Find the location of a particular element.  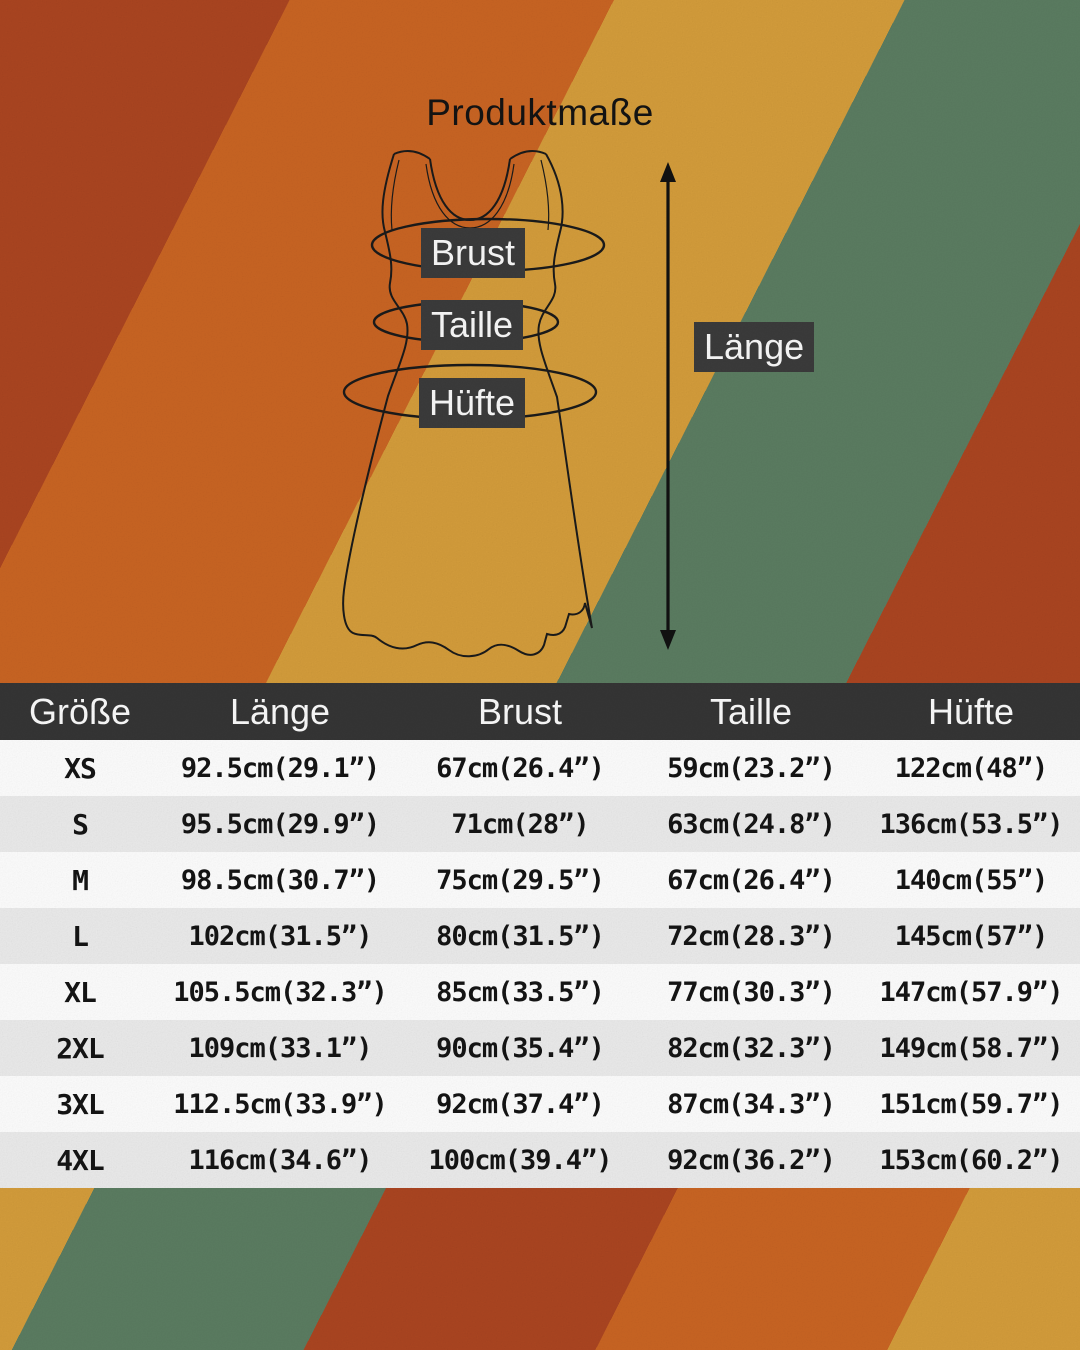

cell-size: XS is located at coordinates (80, 768).